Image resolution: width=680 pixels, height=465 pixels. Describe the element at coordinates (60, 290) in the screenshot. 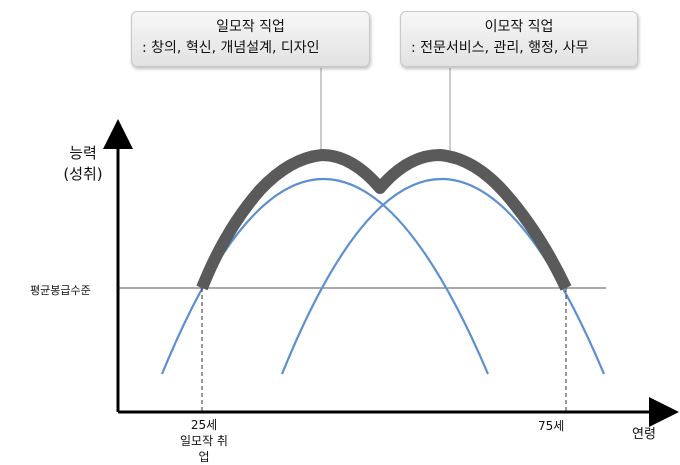

I see `average-salary-label: 평균봉급수준` at that location.